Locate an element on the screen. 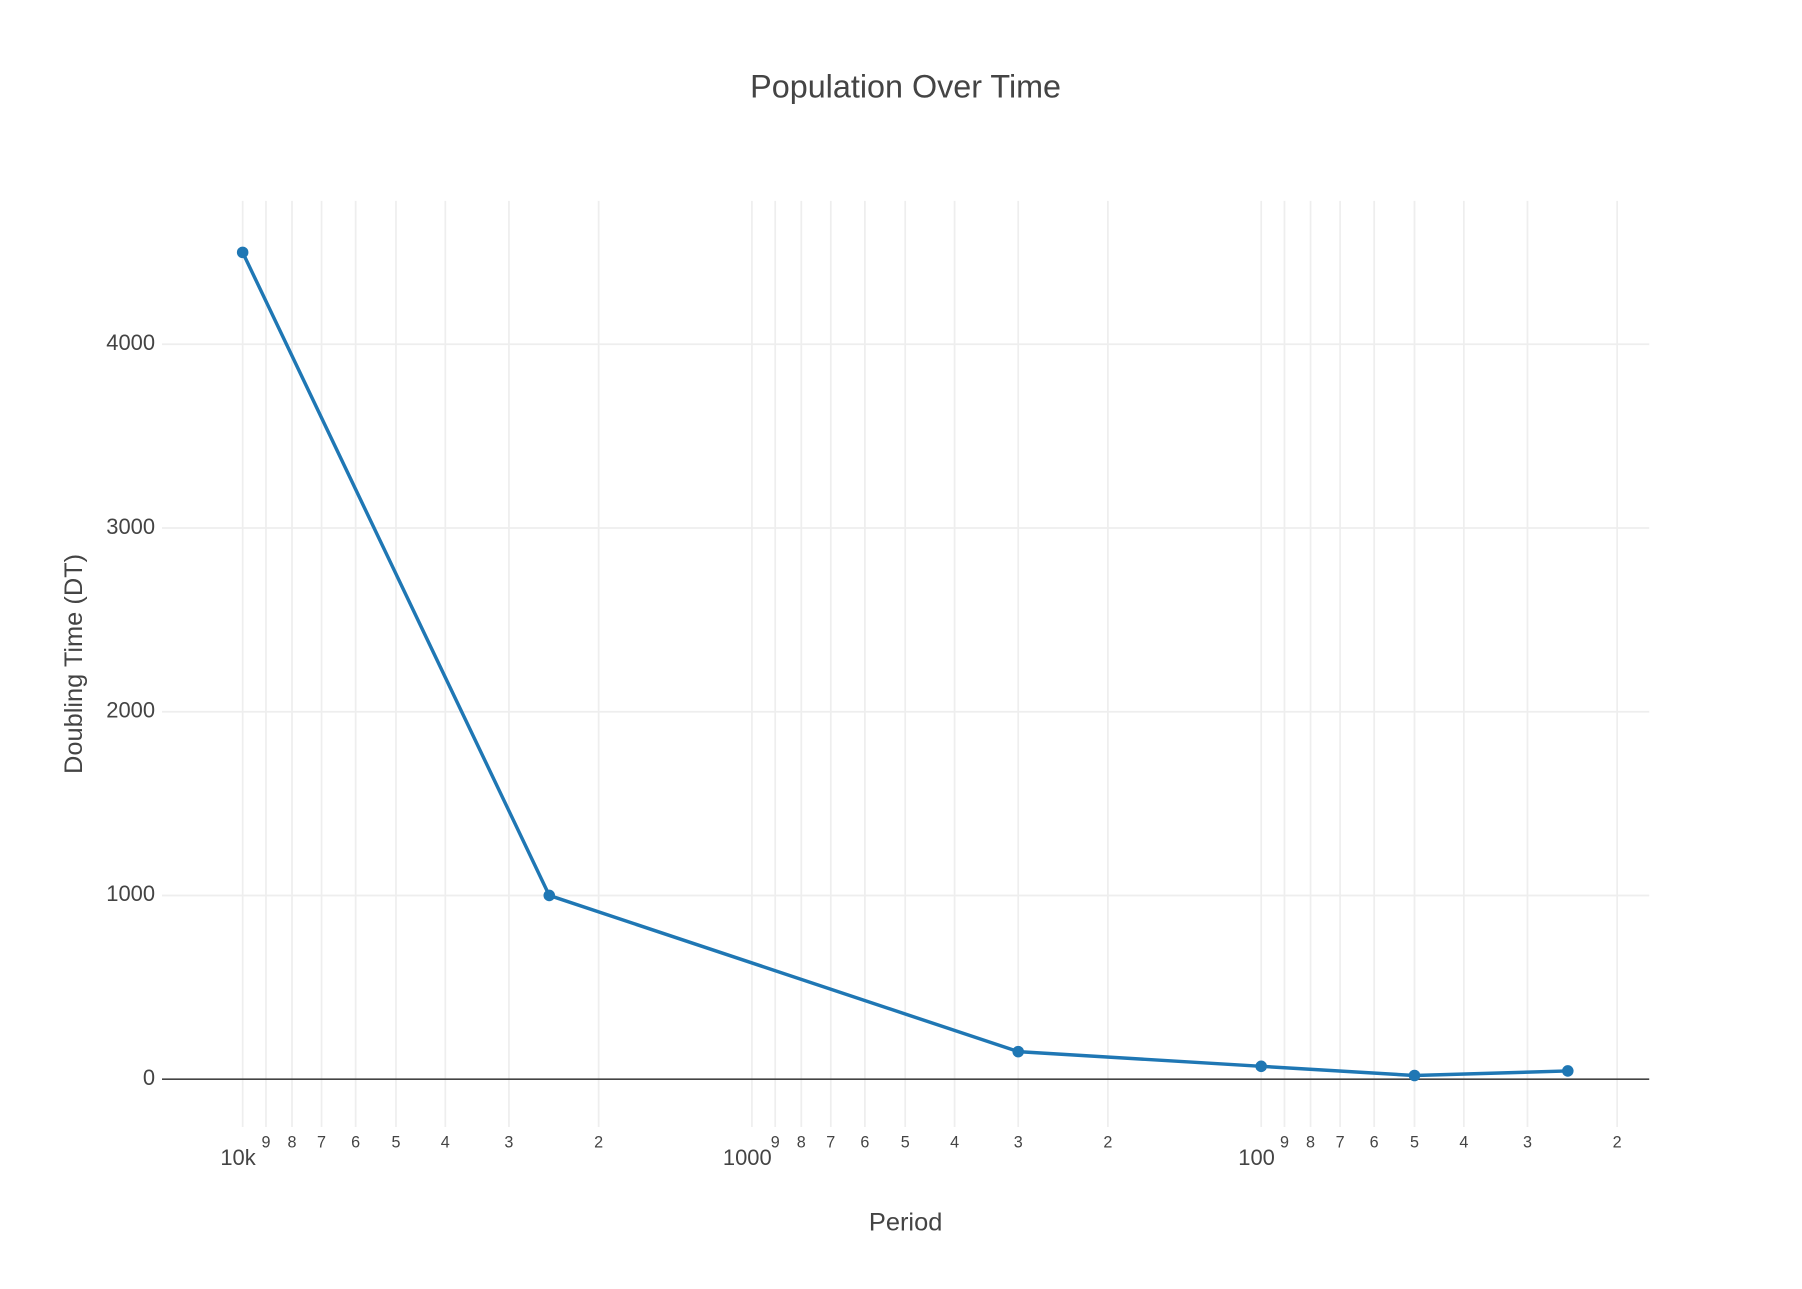 This screenshot has height=1289, width=1802. y-tick-label: 1000 is located at coordinates (130, 893).